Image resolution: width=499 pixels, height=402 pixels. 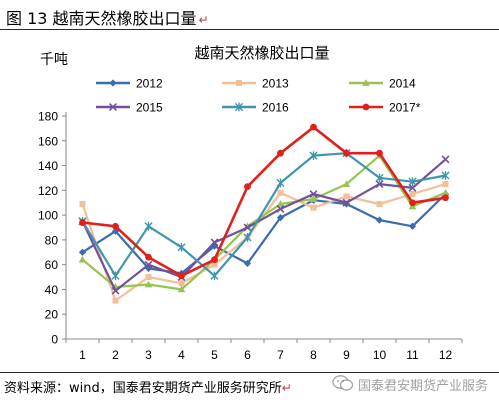 What do you see at coordinates (214, 355) in the screenshot?
I see `x-tick-label: 5` at bounding box center [214, 355].